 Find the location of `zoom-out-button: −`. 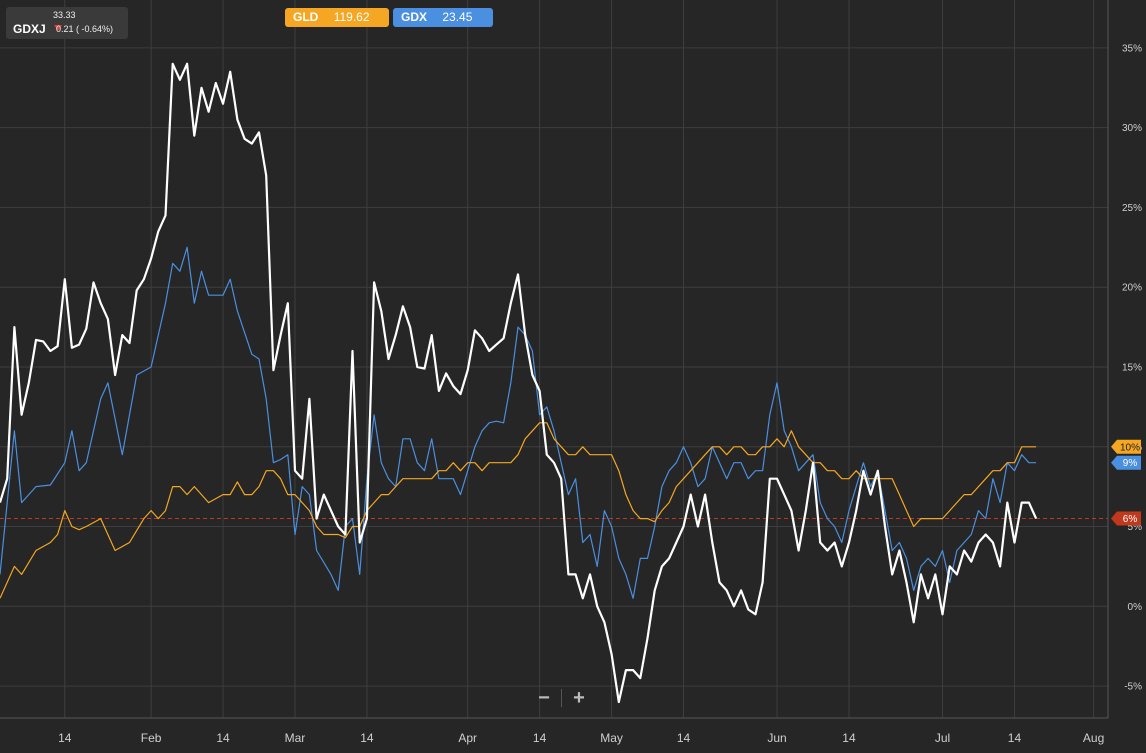

zoom-out-button: − is located at coordinates (544, 698).